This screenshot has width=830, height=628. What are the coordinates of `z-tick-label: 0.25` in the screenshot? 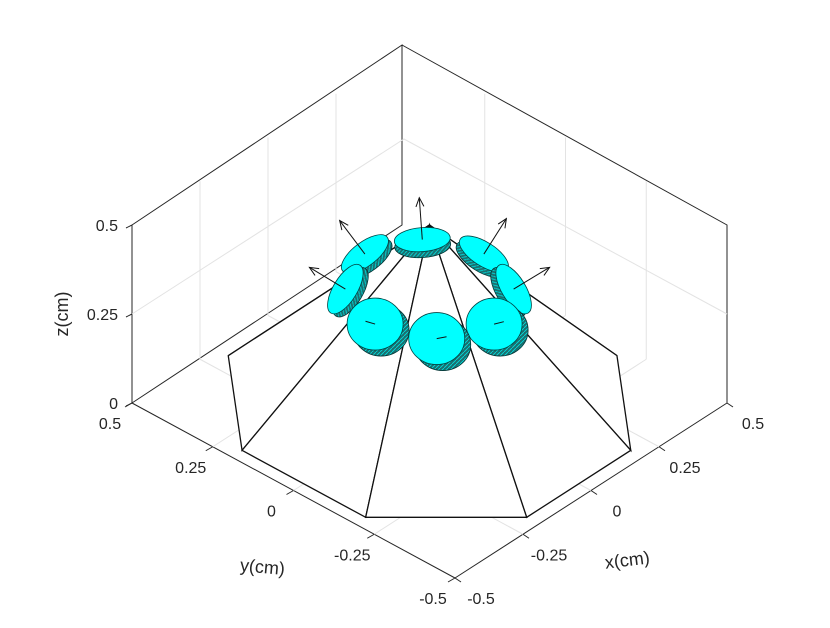 It's located at (102, 315).